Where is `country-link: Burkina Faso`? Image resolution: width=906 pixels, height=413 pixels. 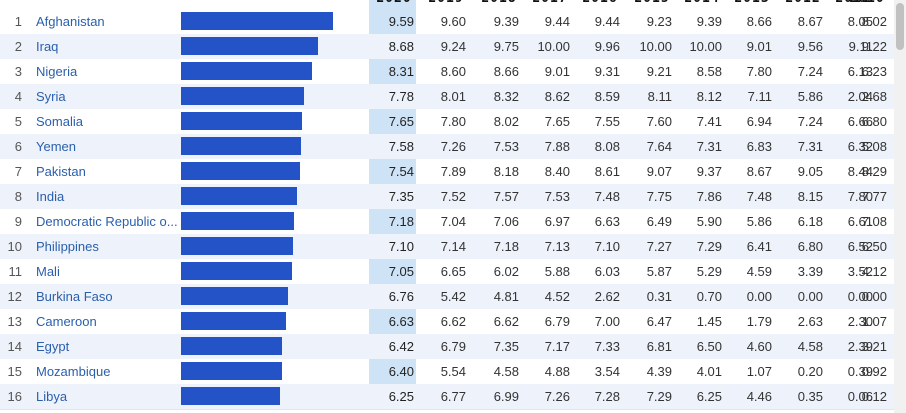 country-link: Burkina Faso is located at coordinates (74, 296).